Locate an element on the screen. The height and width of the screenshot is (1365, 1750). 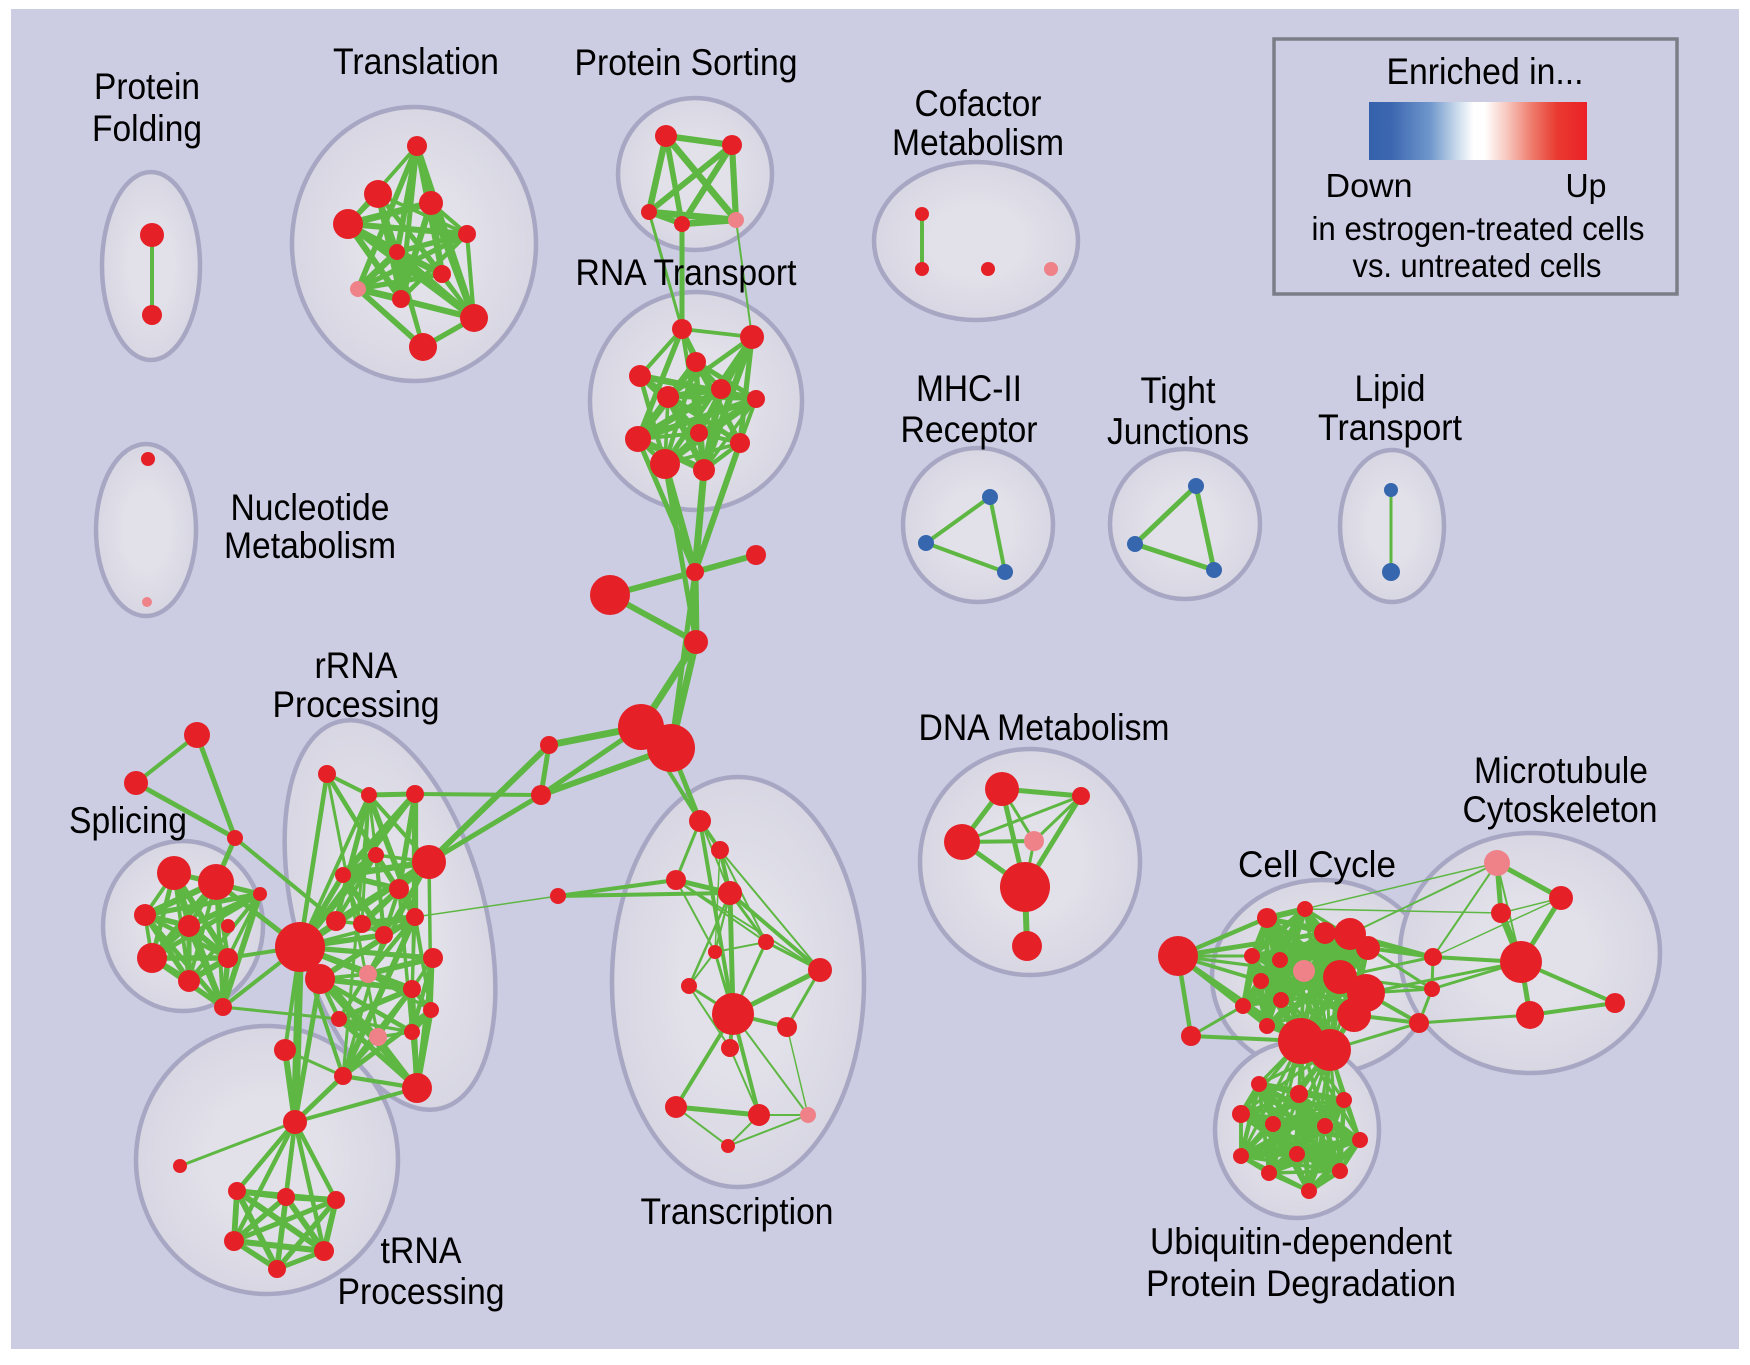
svg-text: Protein Sorting is located at coordinates (686, 62).